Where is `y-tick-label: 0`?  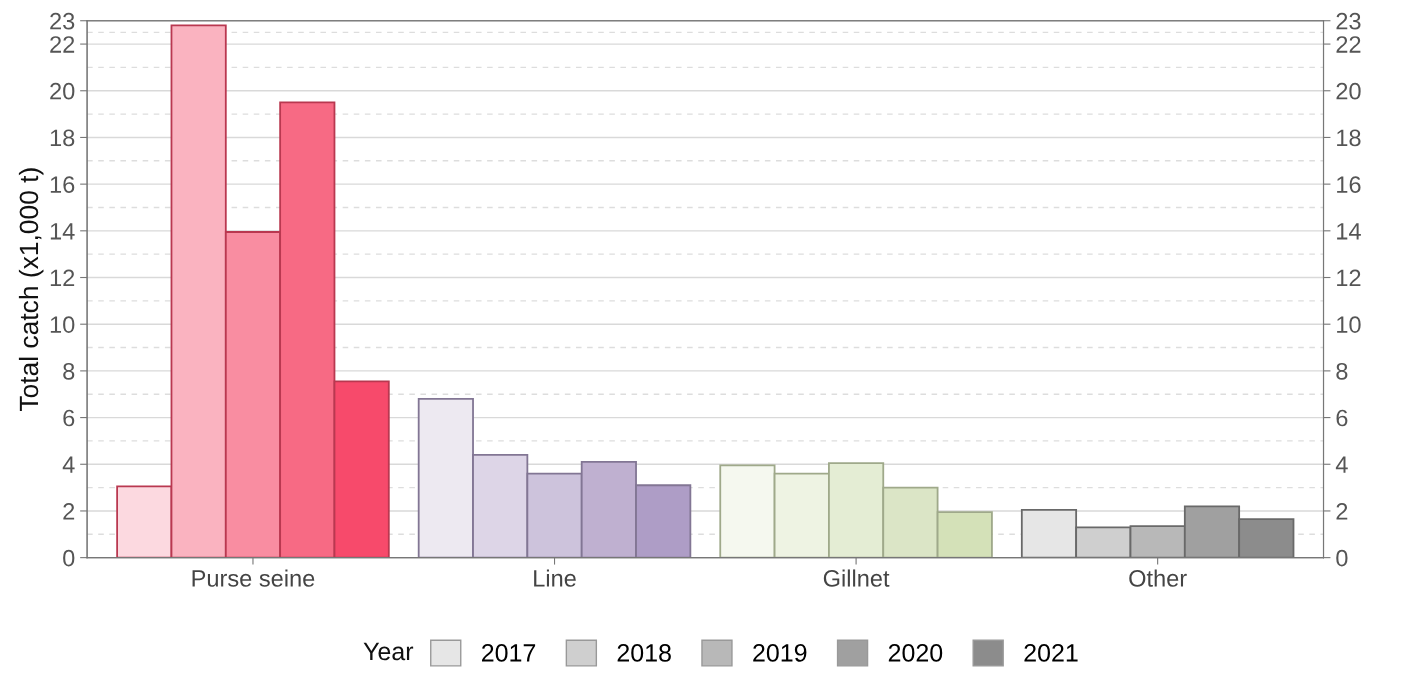 y-tick-label: 0 is located at coordinates (69, 558).